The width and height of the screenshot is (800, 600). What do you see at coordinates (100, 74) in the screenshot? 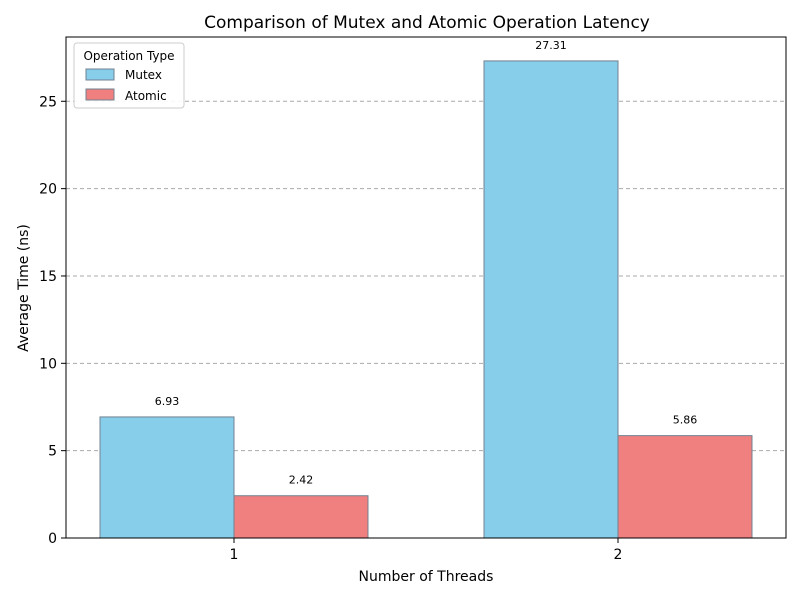
I see `legend-swatch-mutex` at bounding box center [100, 74].